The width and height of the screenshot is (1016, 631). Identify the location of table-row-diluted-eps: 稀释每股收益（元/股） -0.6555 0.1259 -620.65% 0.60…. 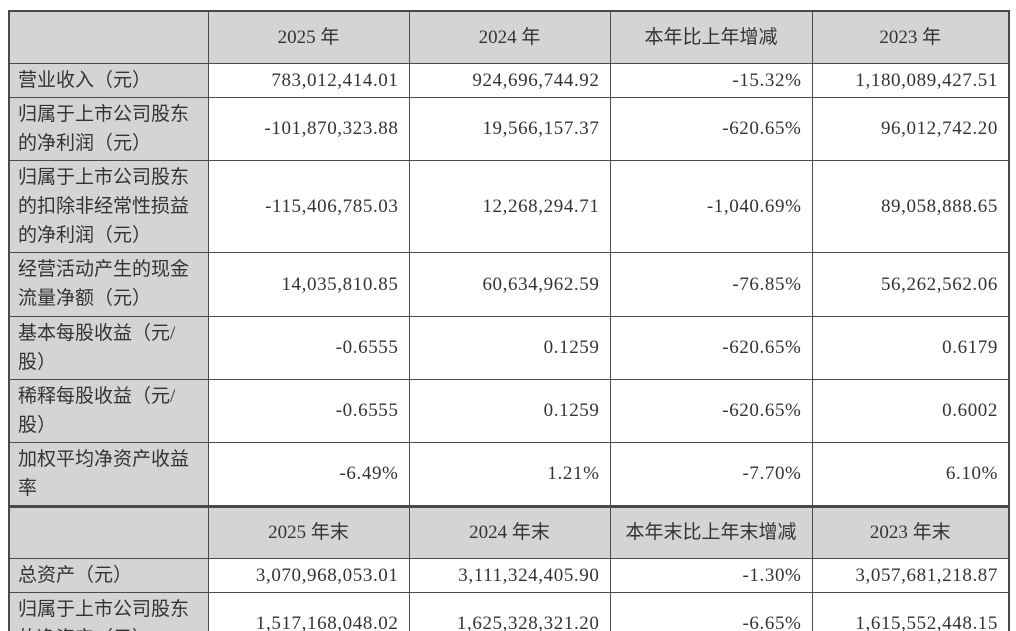
(509, 410).